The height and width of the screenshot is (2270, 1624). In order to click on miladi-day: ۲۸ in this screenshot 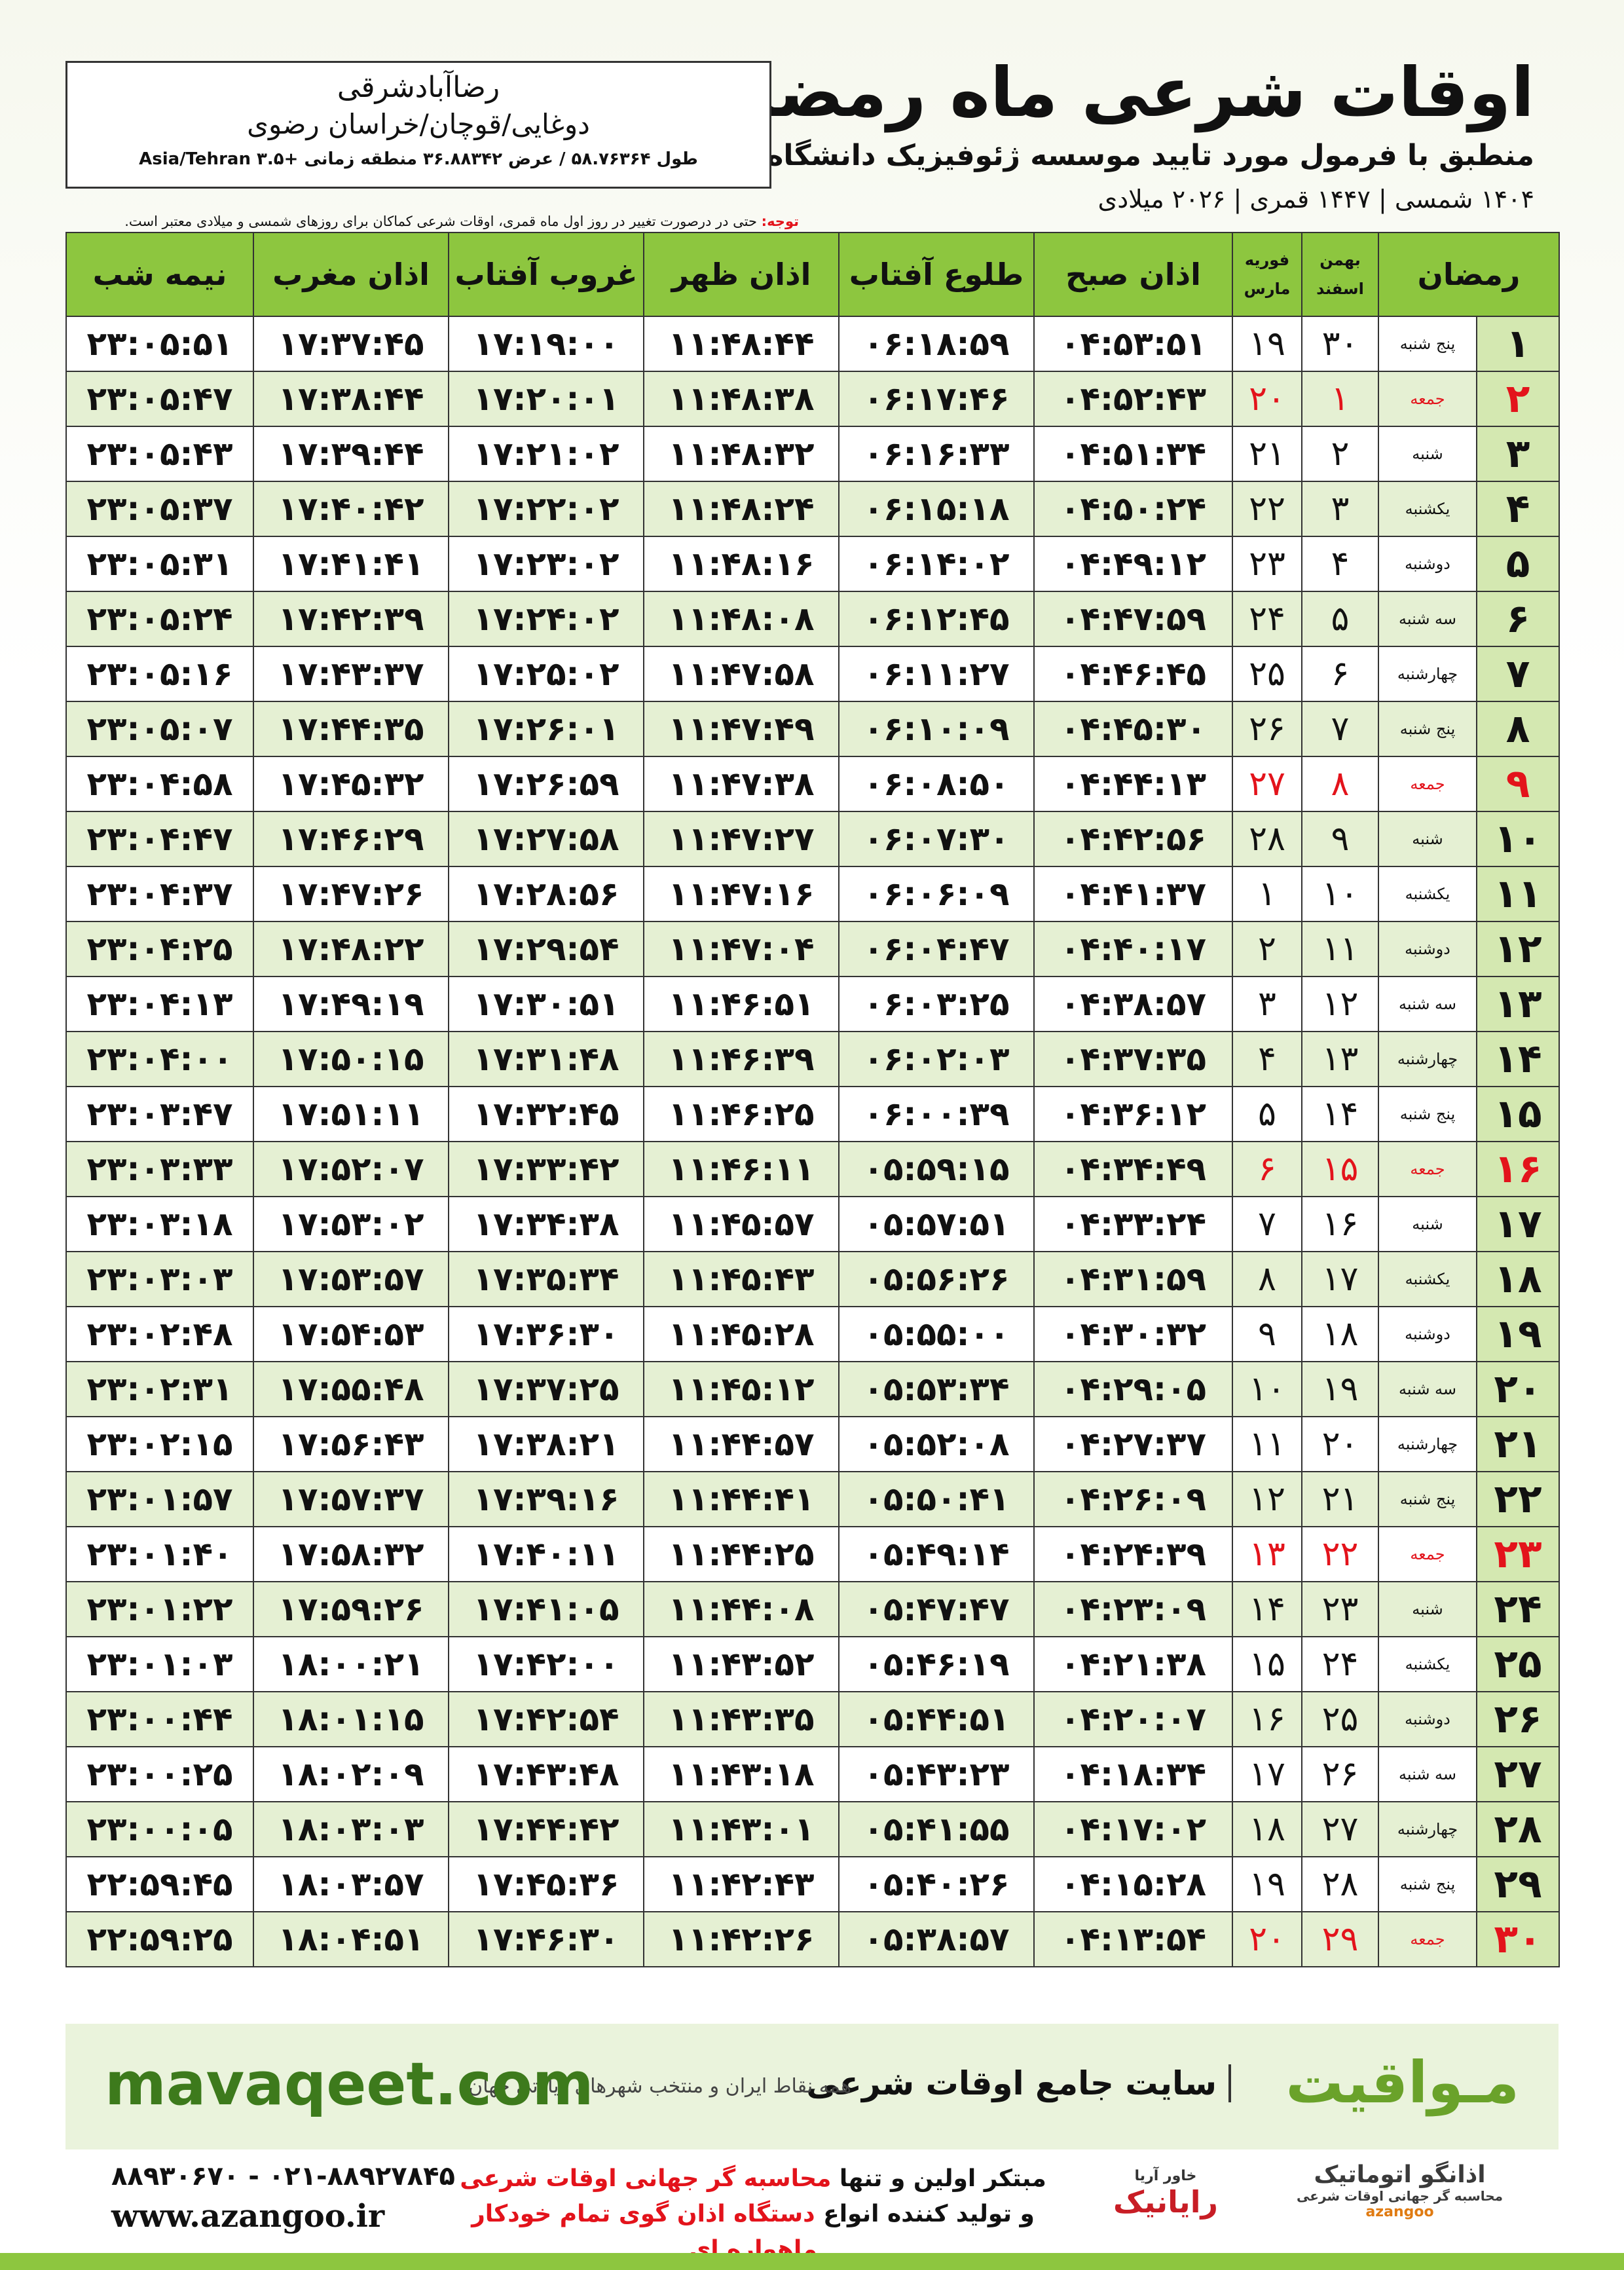, I will do `click(1267, 839)`.